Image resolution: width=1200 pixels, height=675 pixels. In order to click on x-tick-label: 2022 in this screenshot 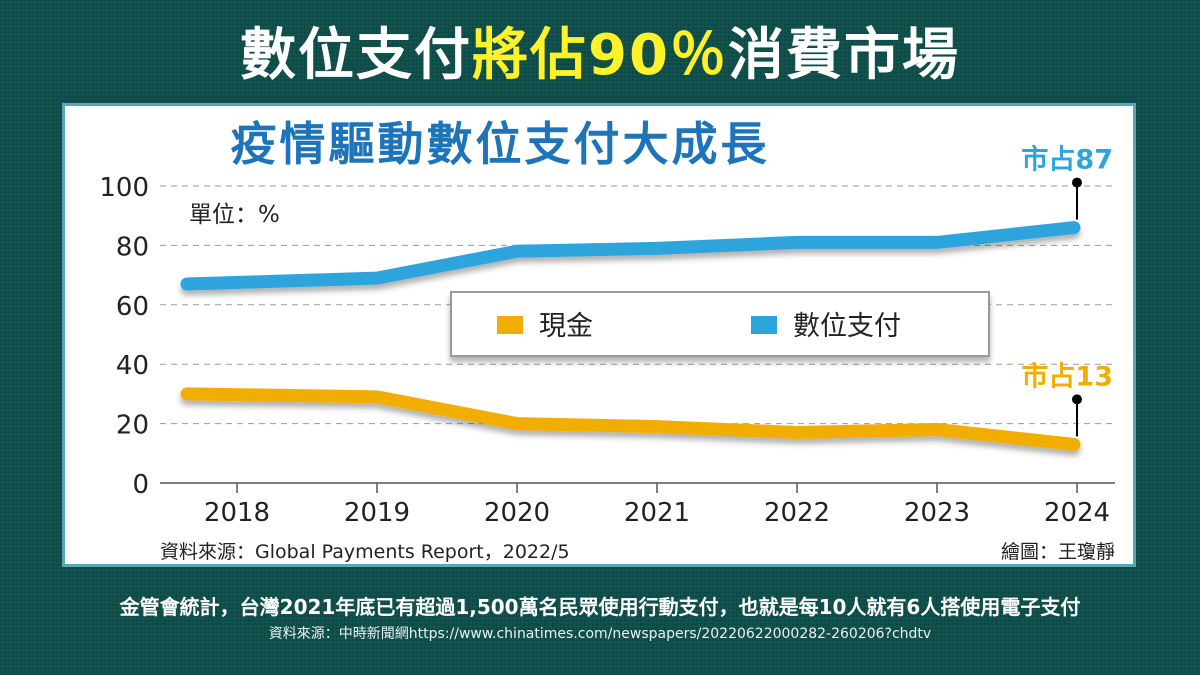, I will do `click(797, 513)`.